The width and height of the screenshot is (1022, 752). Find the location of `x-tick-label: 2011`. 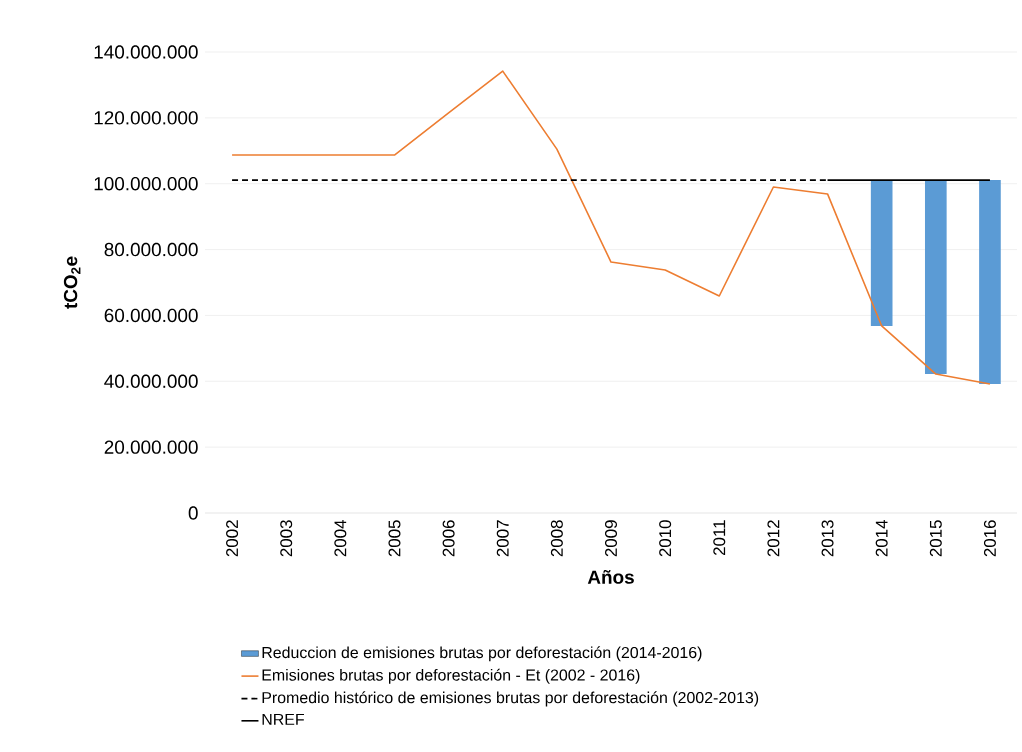

x-tick-label: 2011 is located at coordinates (719, 538).